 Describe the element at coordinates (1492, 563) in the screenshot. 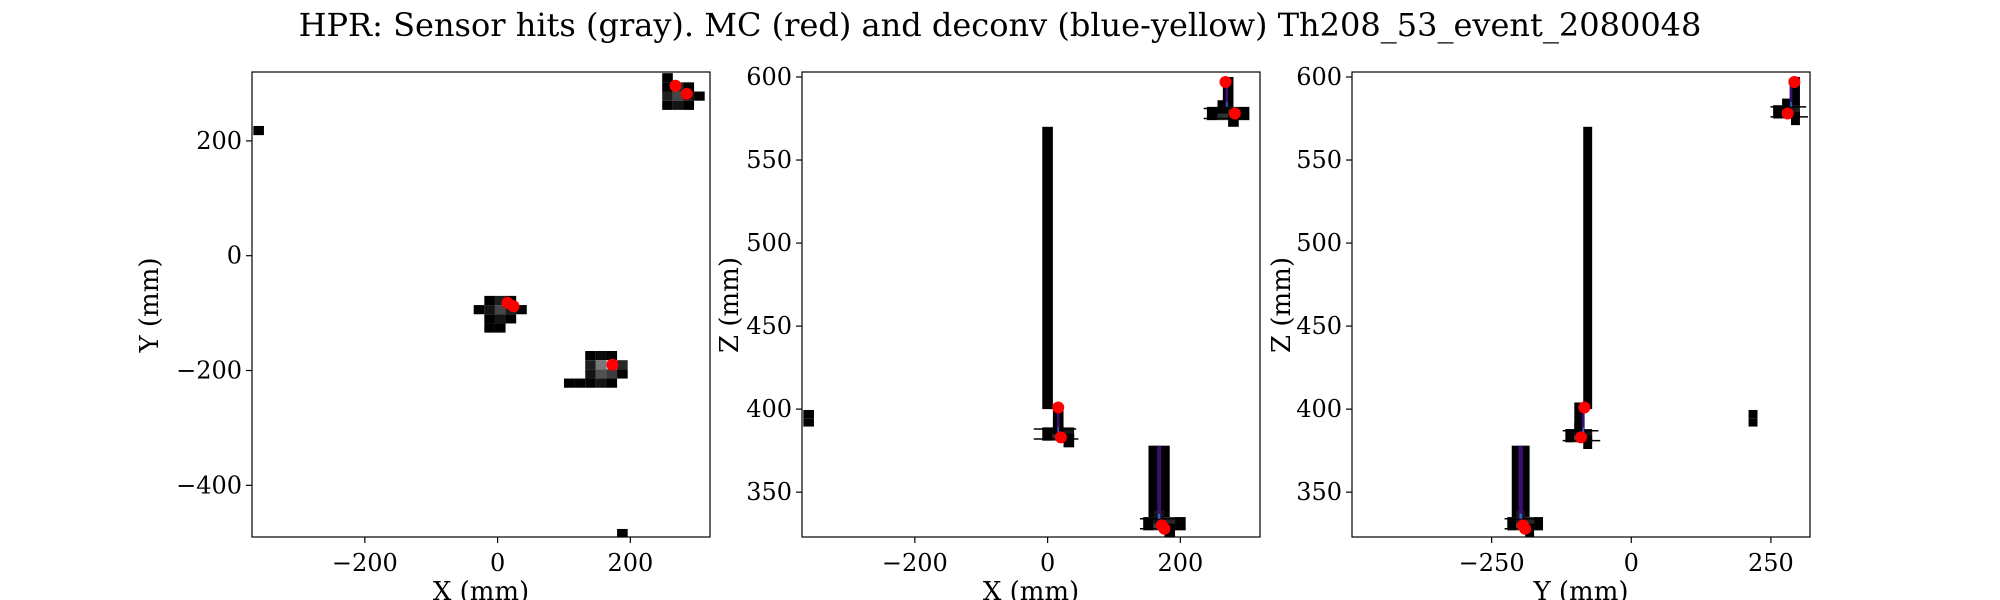

I see `x-tick-label: −250` at that location.